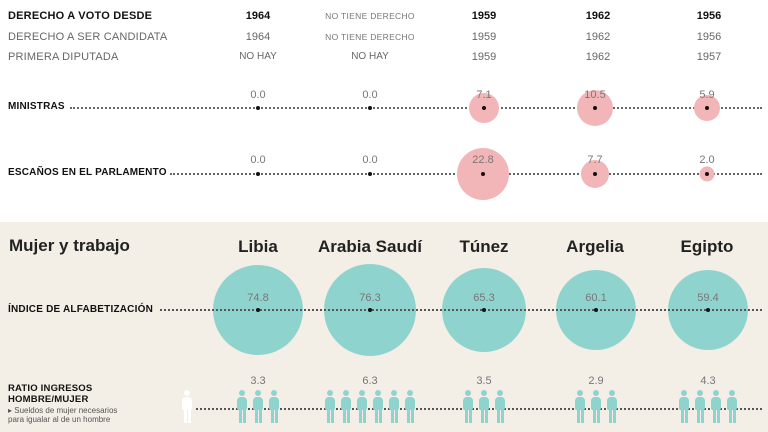 This screenshot has height=432, width=768. What do you see at coordinates (707, 108) in the screenshot?
I see `ministras-dot-egipto` at bounding box center [707, 108].